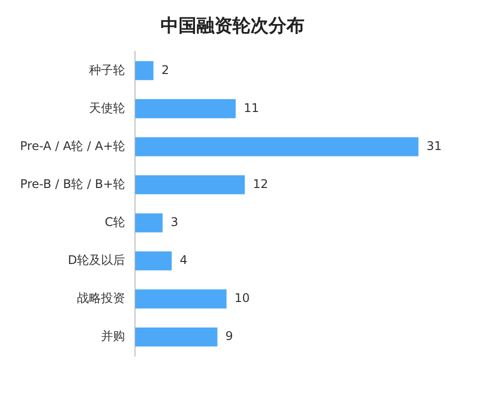 The height and width of the screenshot is (396, 495). Describe the element at coordinates (97, 260) in the screenshot. I see `y-tick-label: D轮及以后` at that location.